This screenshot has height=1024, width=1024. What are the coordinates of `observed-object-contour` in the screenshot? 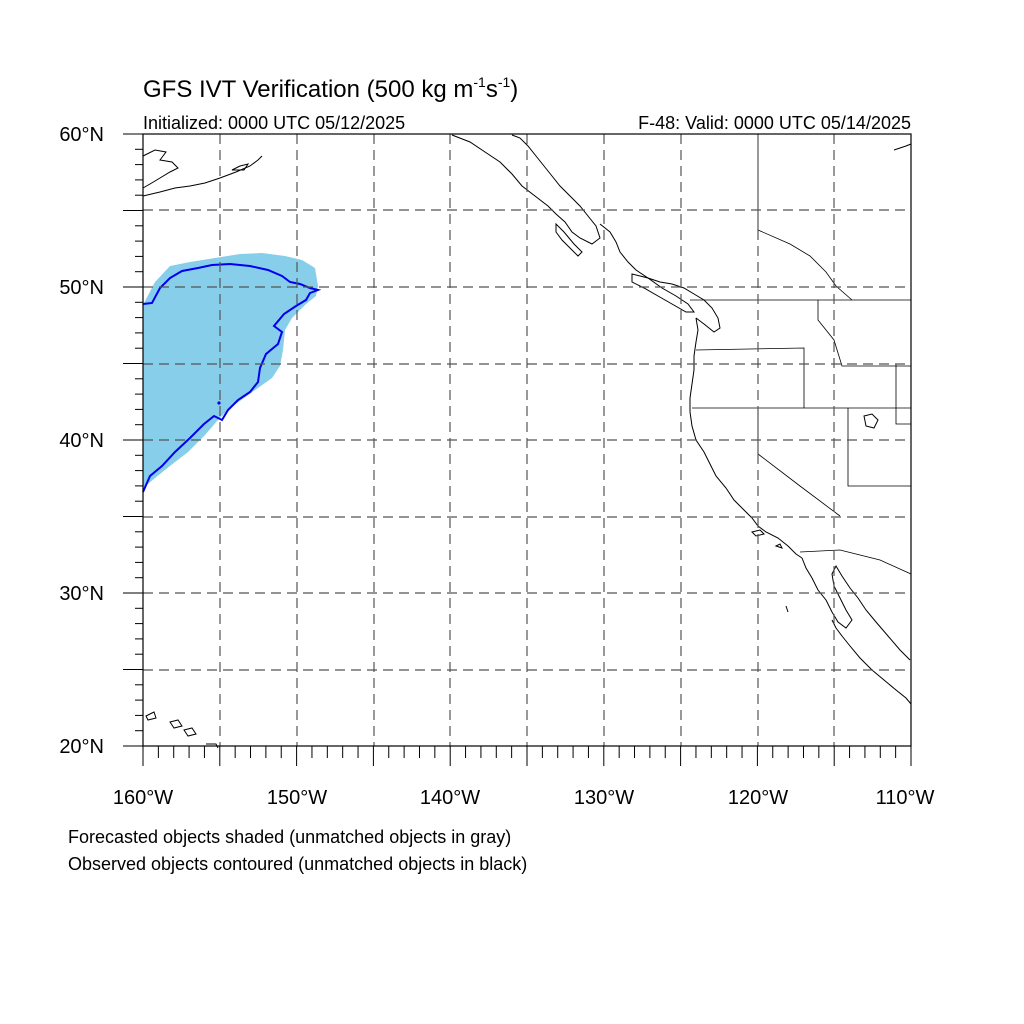 It's located at (232, 377).